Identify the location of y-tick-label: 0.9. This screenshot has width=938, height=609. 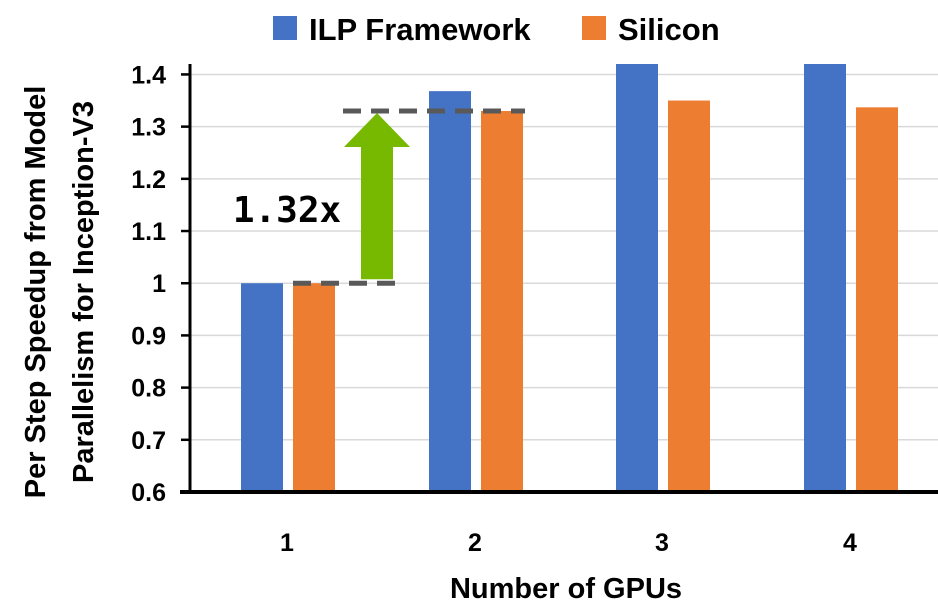
(148, 336).